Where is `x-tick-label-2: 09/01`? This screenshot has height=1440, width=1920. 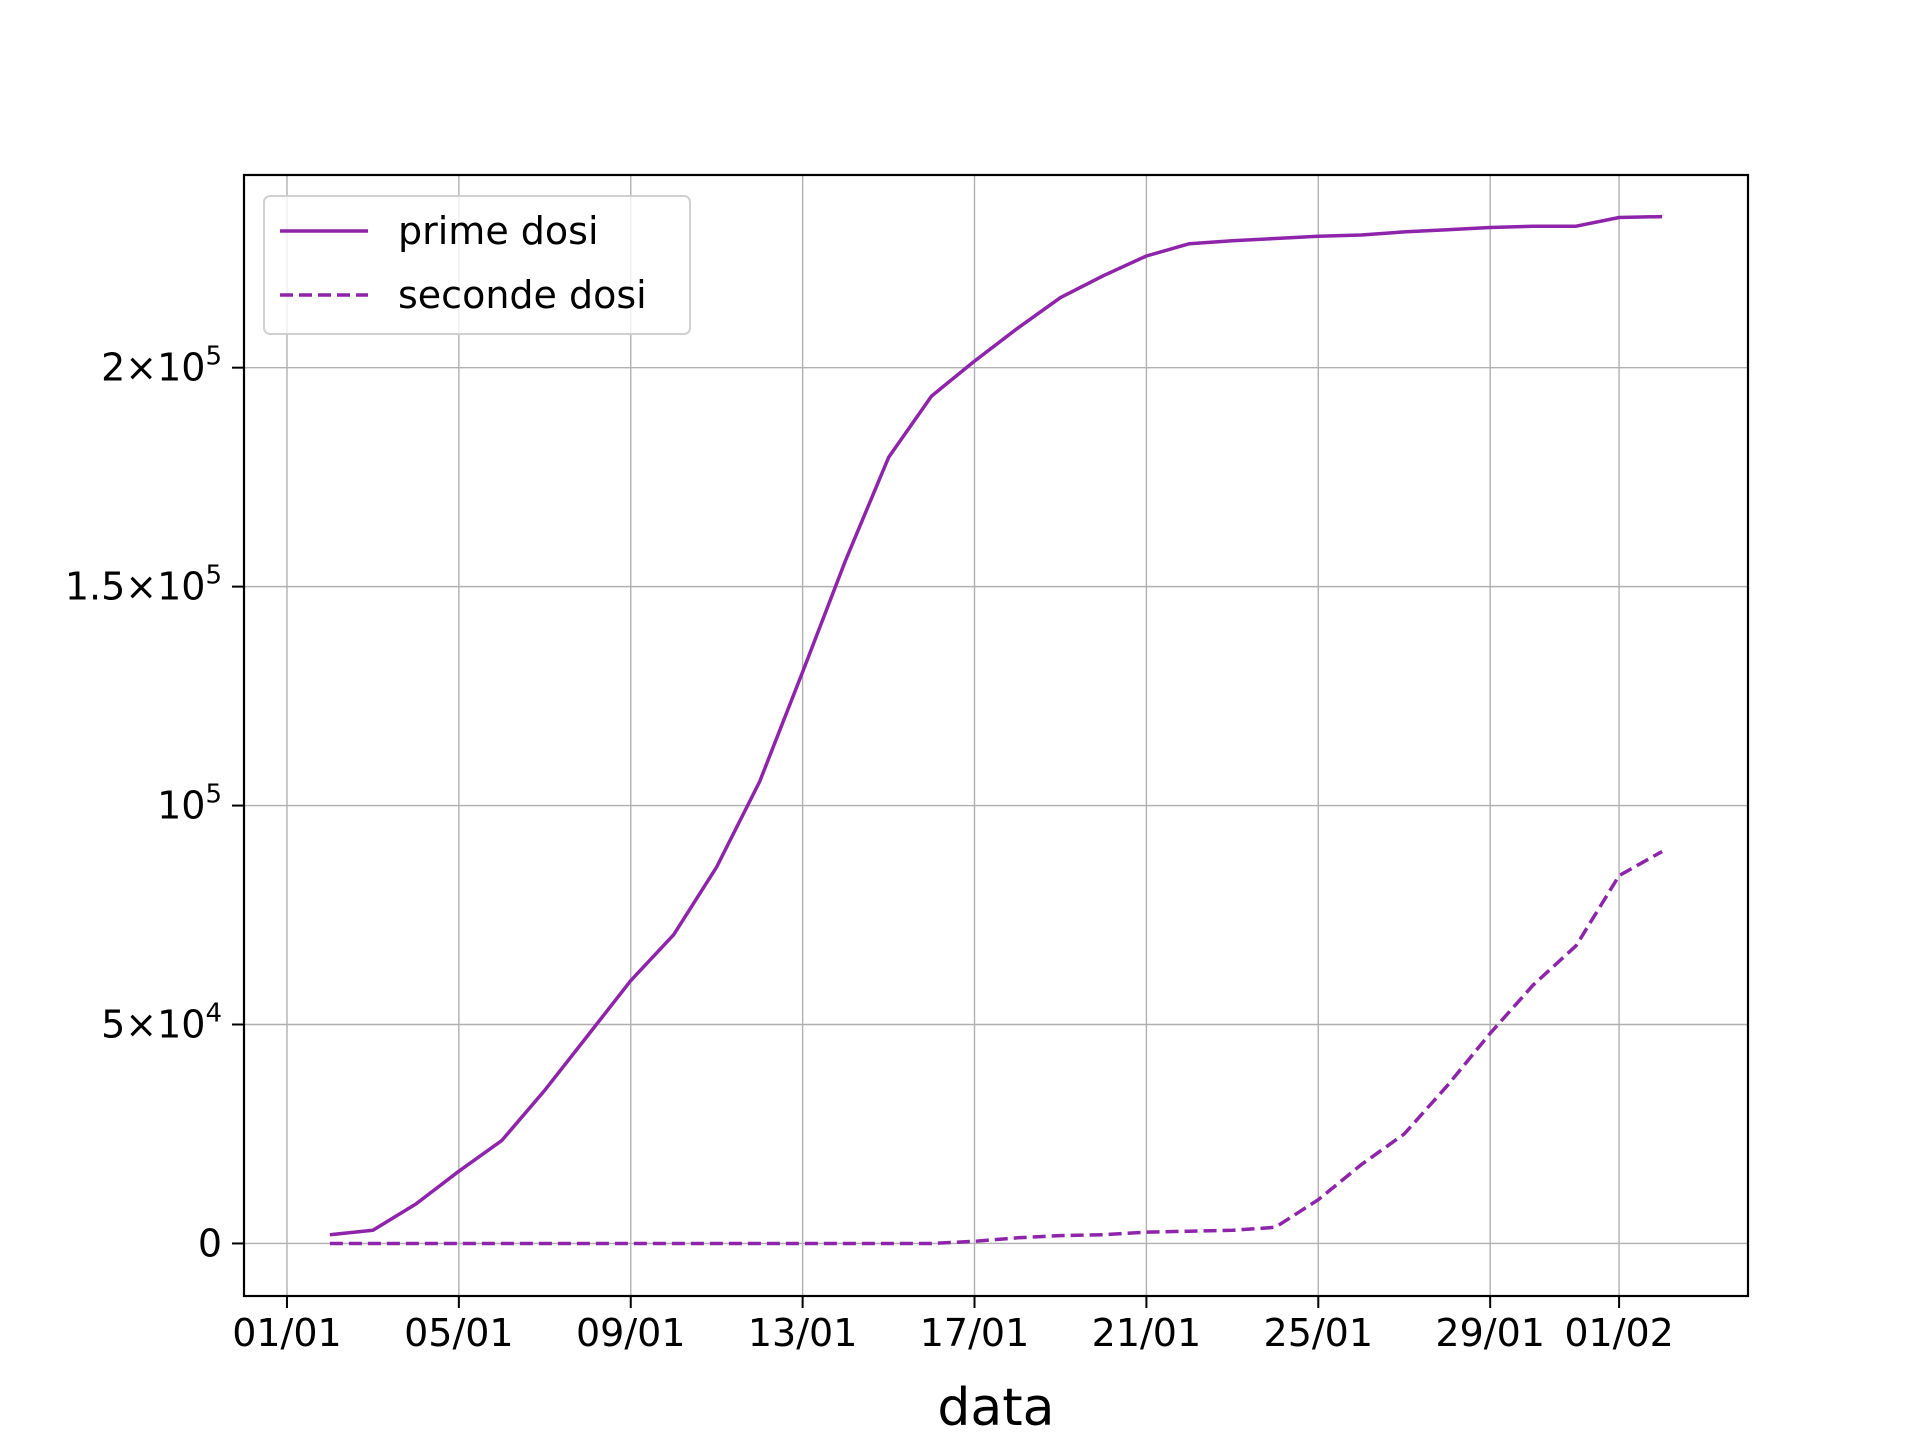 x-tick-label-2: 09/01 is located at coordinates (631, 1333).